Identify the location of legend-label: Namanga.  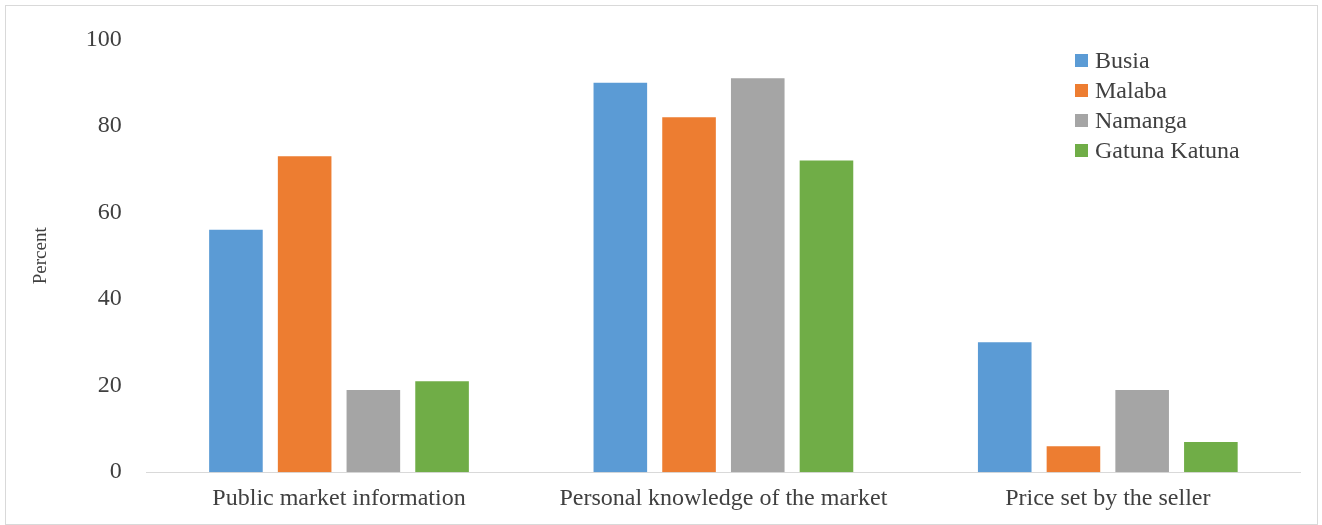
(1141, 121).